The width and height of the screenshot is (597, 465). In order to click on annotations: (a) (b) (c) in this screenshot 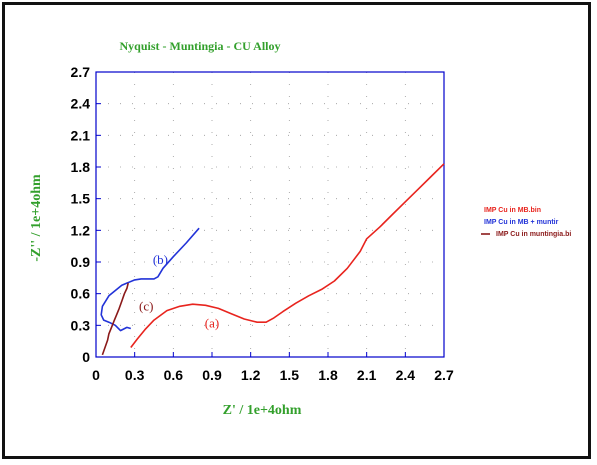, I will do `click(179, 291)`.